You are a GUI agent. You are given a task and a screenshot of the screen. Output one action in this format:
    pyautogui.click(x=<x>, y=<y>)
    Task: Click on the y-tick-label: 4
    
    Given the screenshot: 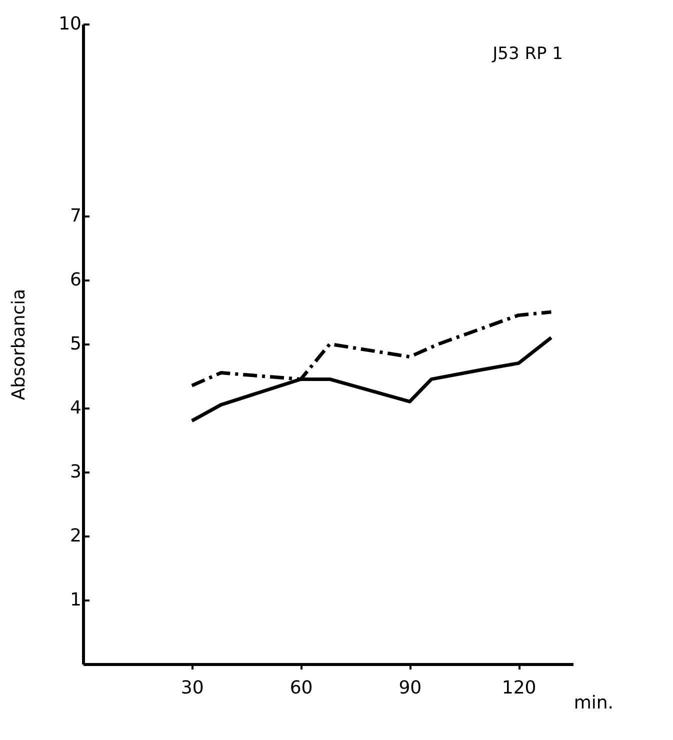 What is the action you would take?
    pyautogui.click(x=76, y=408)
    